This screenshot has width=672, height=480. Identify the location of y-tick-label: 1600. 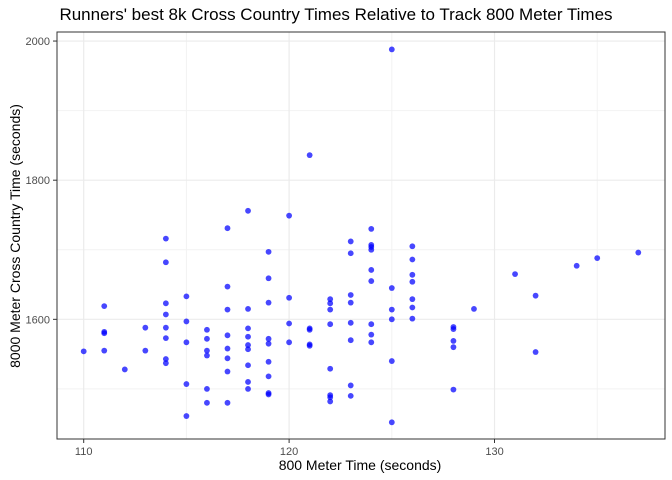
(38, 320).